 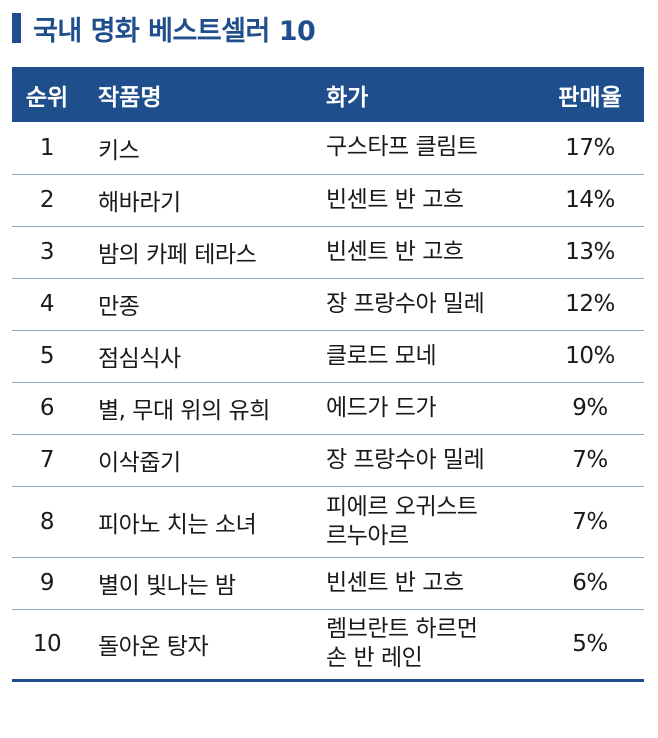 What do you see at coordinates (204, 522) in the screenshot?
I see `work-cell: 피아노 치는 소녀` at bounding box center [204, 522].